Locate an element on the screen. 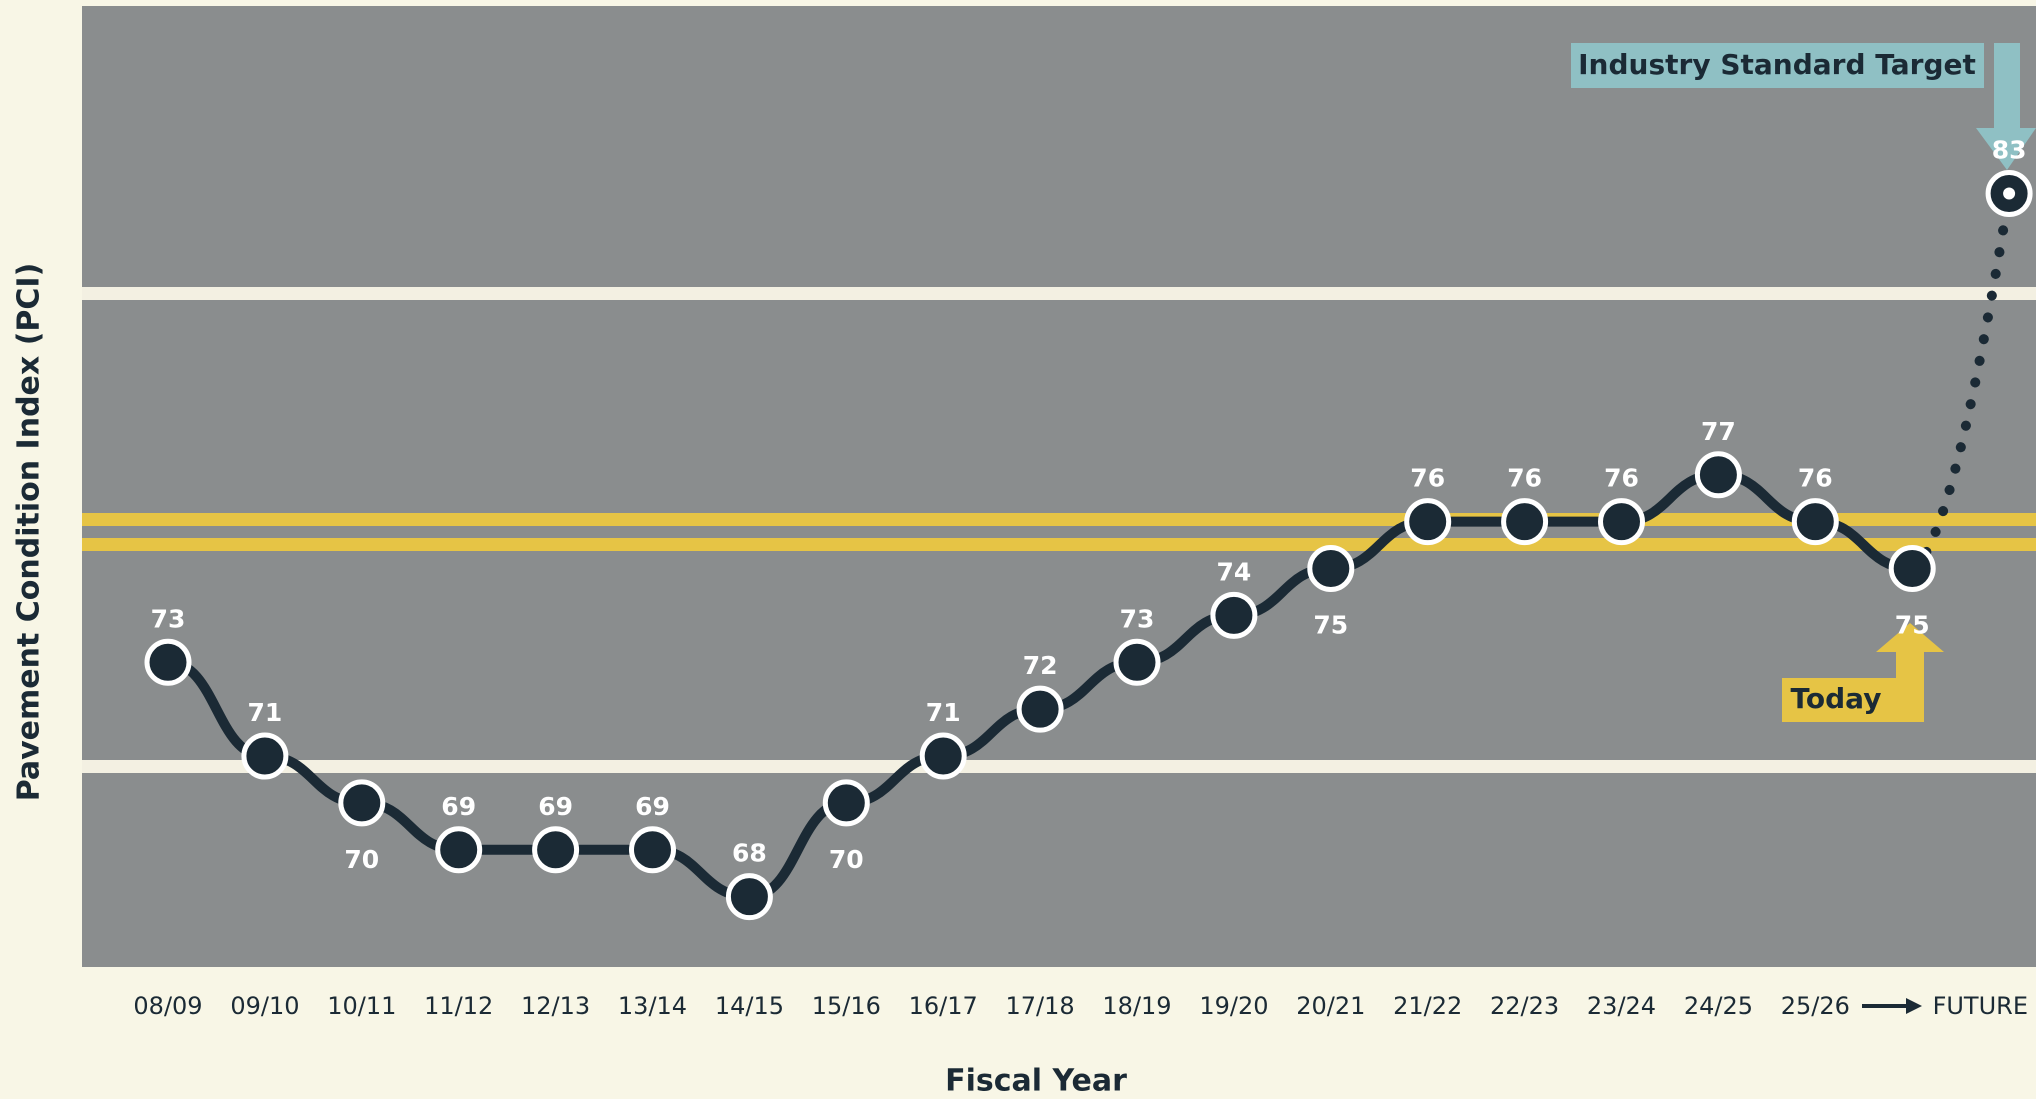  annotation: Today is located at coordinates (1836, 698).